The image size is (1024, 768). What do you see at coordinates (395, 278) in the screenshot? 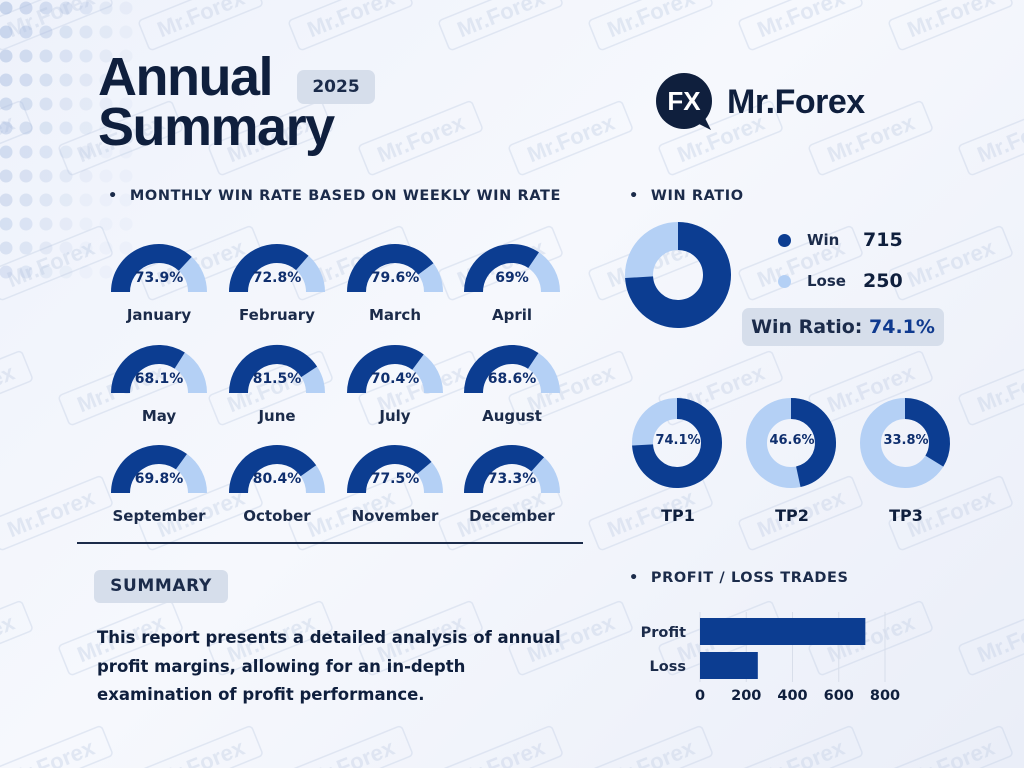
I see `gauge-percent-label: 79.6%` at bounding box center [395, 278].